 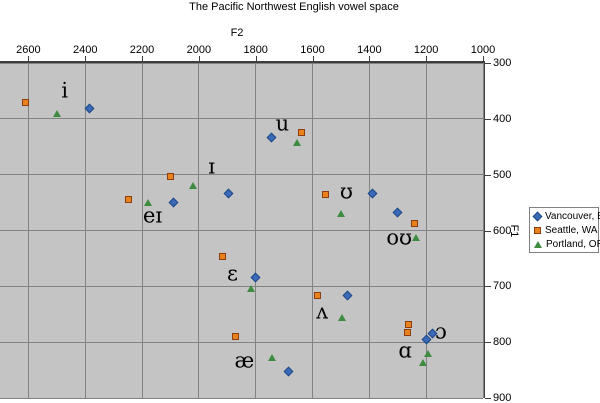 I want to click on point-seattle-oʊ, so click(x=414, y=223).